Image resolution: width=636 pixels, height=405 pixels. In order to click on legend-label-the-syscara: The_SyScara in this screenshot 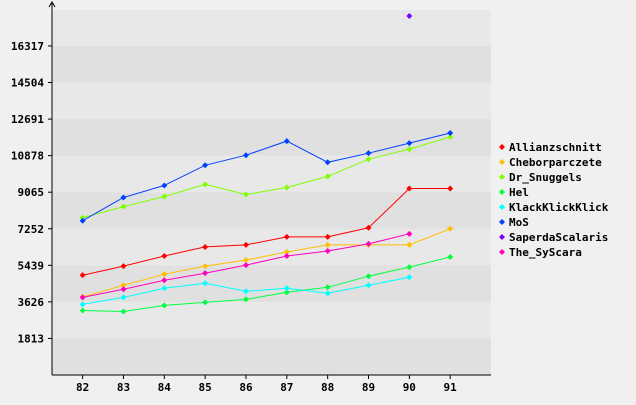, I will do `click(545, 252)`.